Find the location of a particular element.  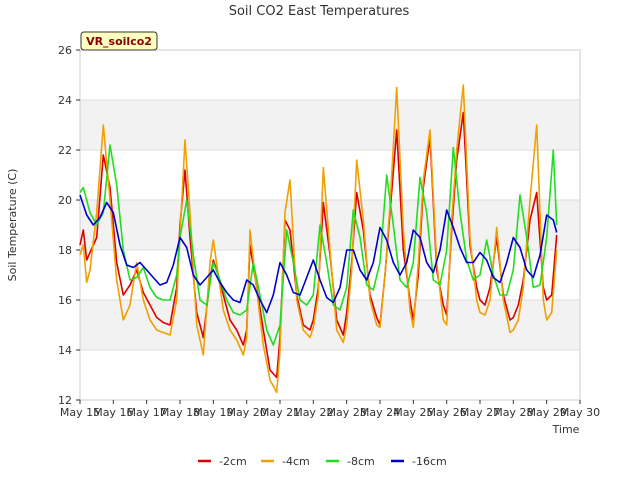

y-tick-label: 14 is located at coordinates (65, 350).